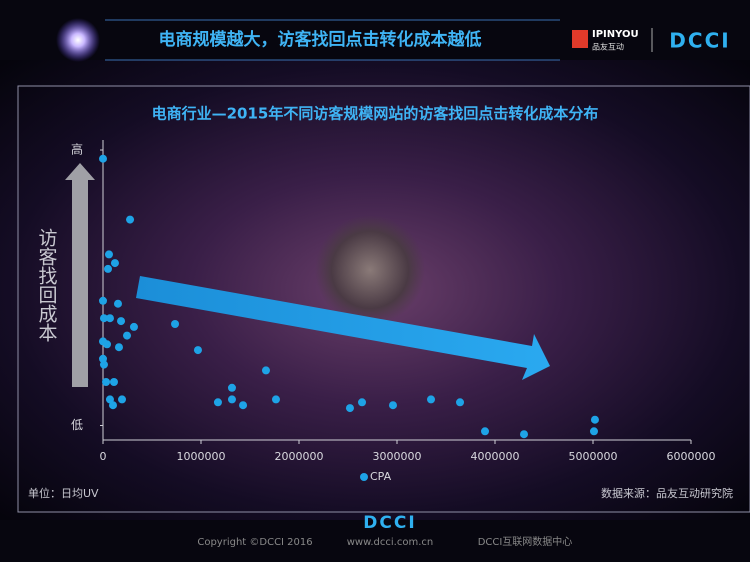 Image resolution: width=750 pixels, height=566 pixels. Describe the element at coordinates (615, 34) in the screenshot. I see `brand-logo: IPINYOU` at that location.